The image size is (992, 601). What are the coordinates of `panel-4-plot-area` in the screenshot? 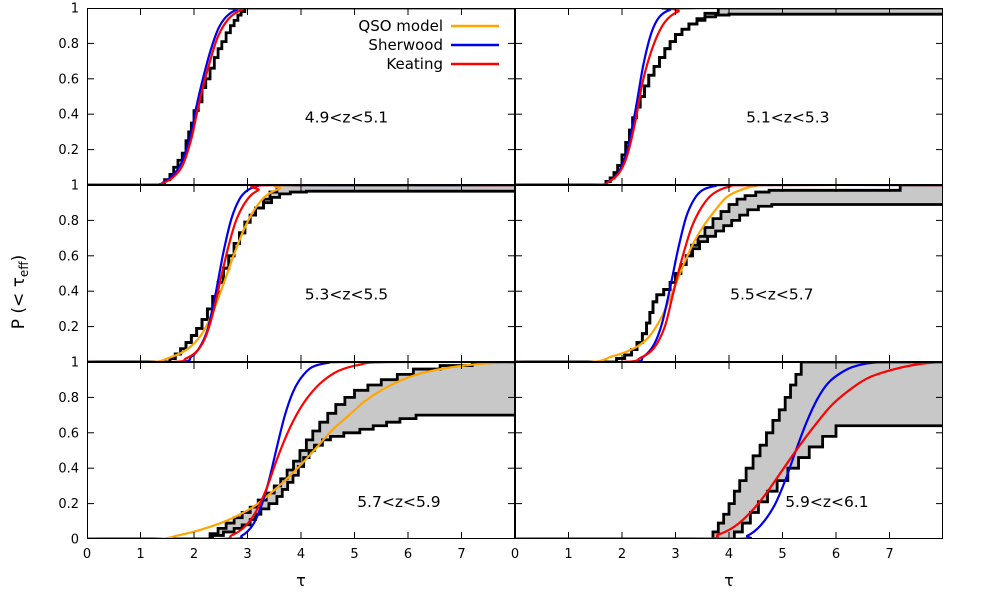 It's located at (729, 273).